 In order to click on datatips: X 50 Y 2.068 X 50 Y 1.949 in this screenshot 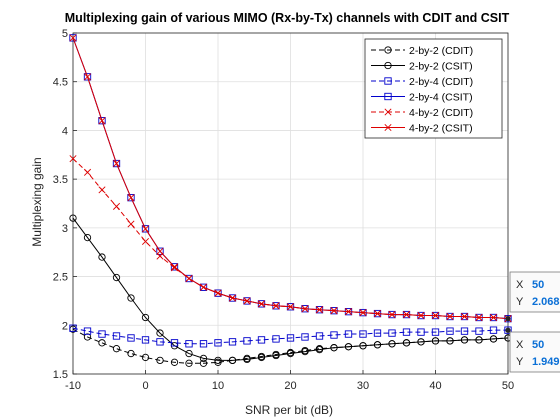, I will do `click(532, 322)`.